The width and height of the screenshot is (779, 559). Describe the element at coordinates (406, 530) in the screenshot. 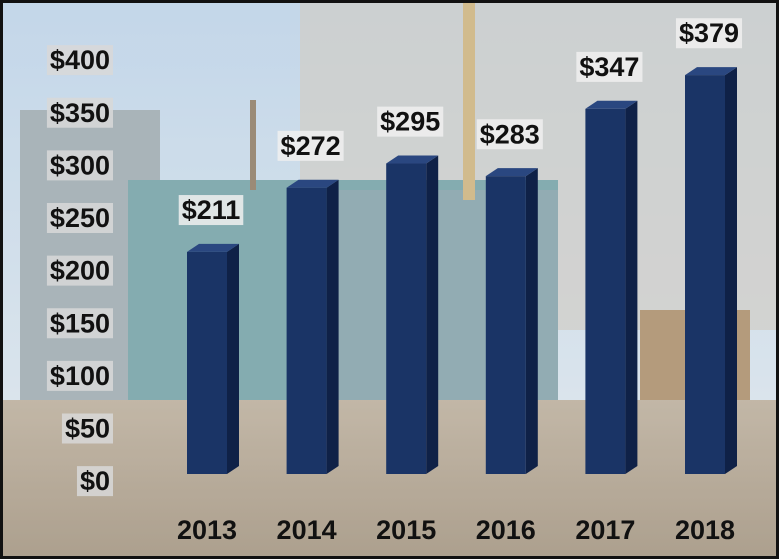

I see `x-tick-label: 2015` at that location.